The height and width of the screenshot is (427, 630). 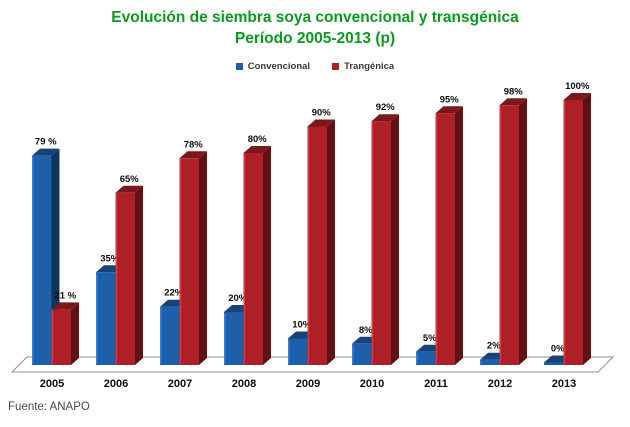 I want to click on source-note: Fuente: ANAPO, so click(x=49, y=407).